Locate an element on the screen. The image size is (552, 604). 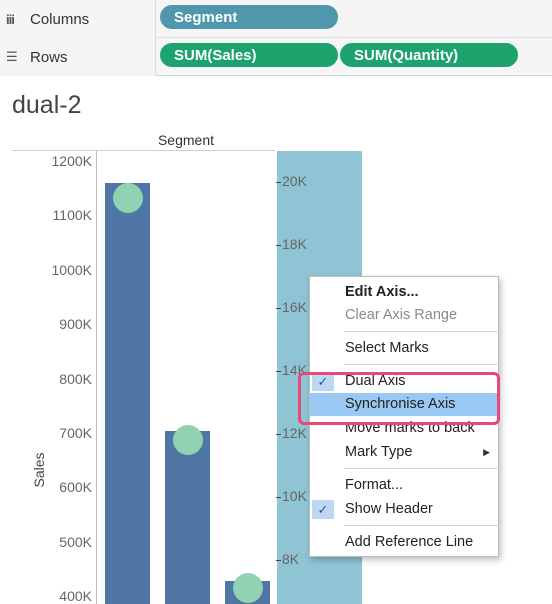
menu-item-label: Dual Axis is located at coordinates (375, 381).